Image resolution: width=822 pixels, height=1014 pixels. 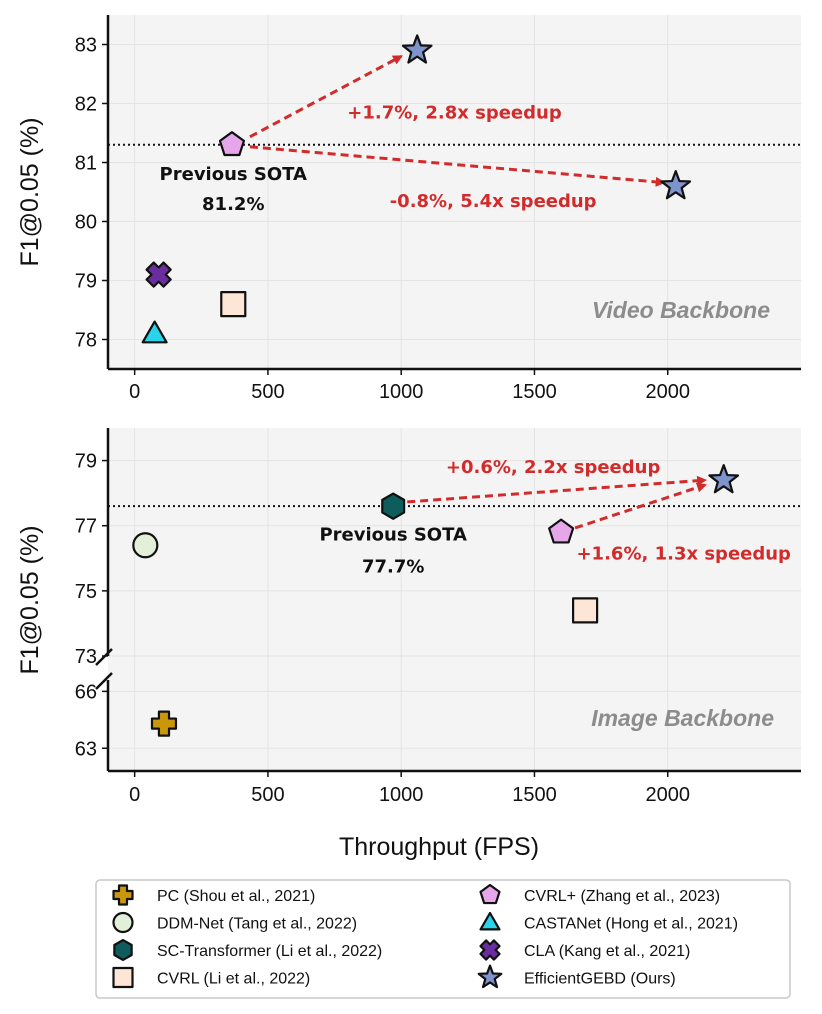 I want to click on top-arrows, so click(x=457, y=120).